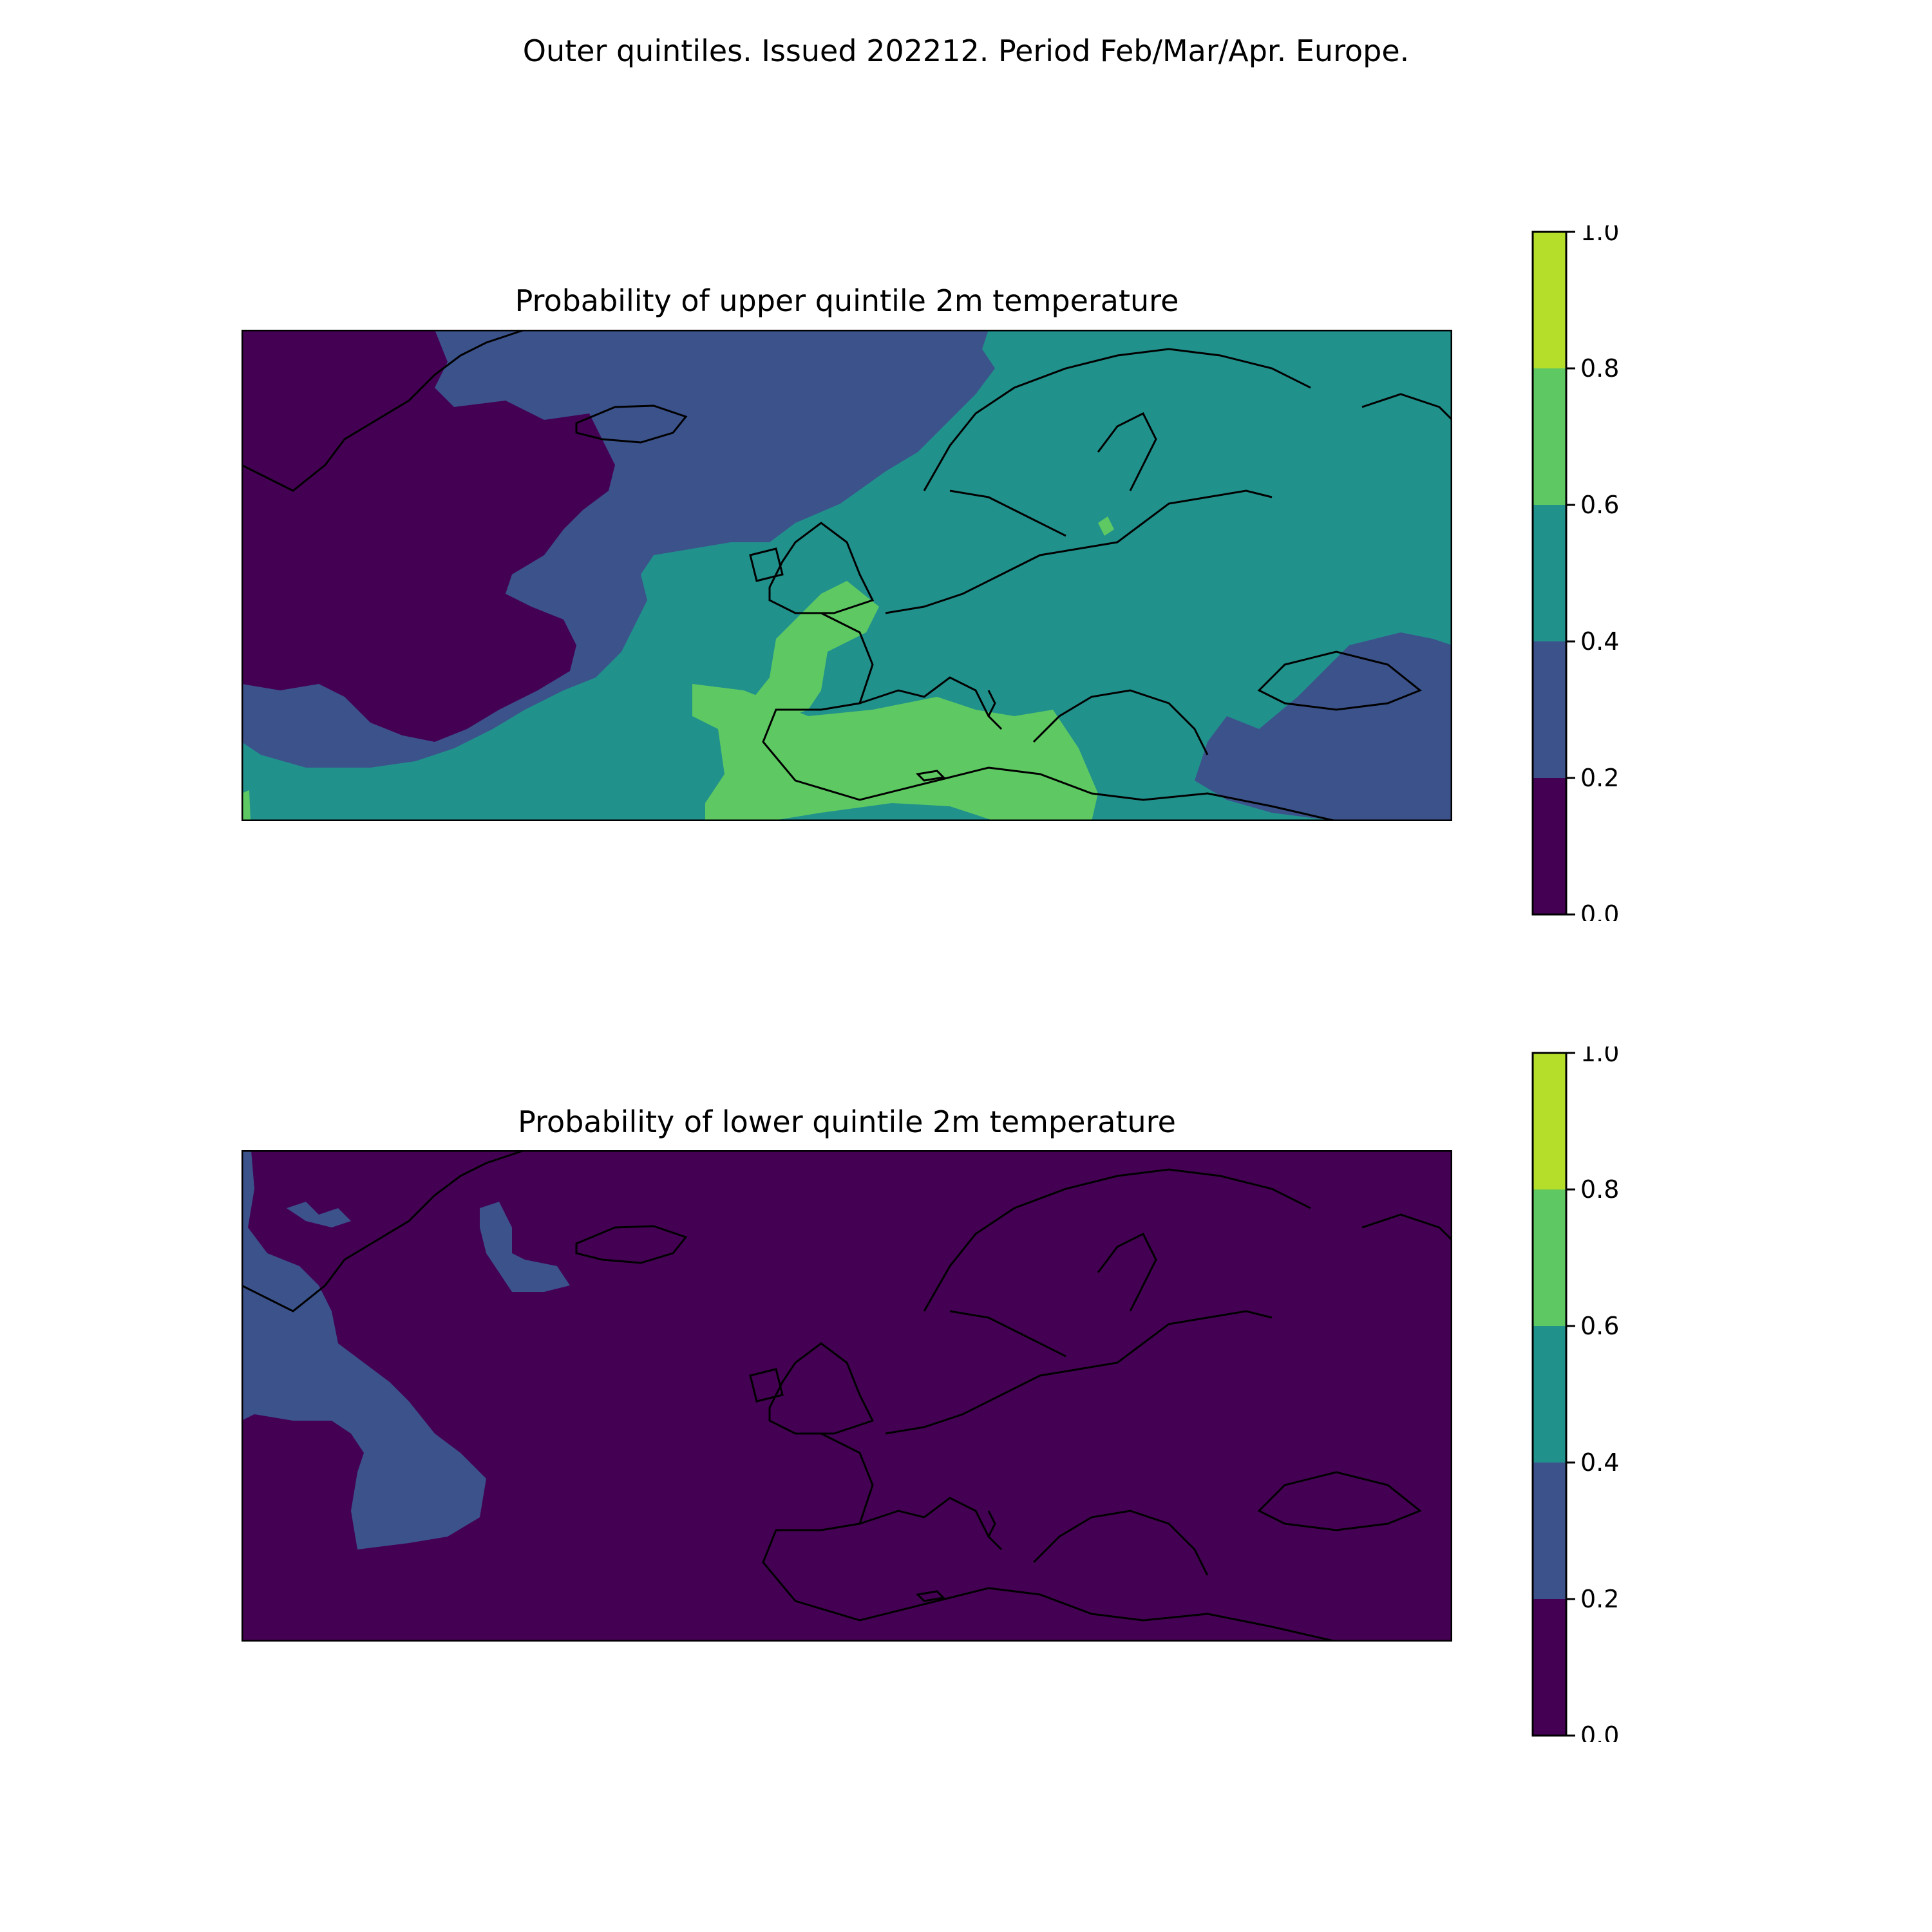 The height and width of the screenshot is (1932, 1932). I want to click on upper-field-0.2-0.4-east, so click(1323, 726).